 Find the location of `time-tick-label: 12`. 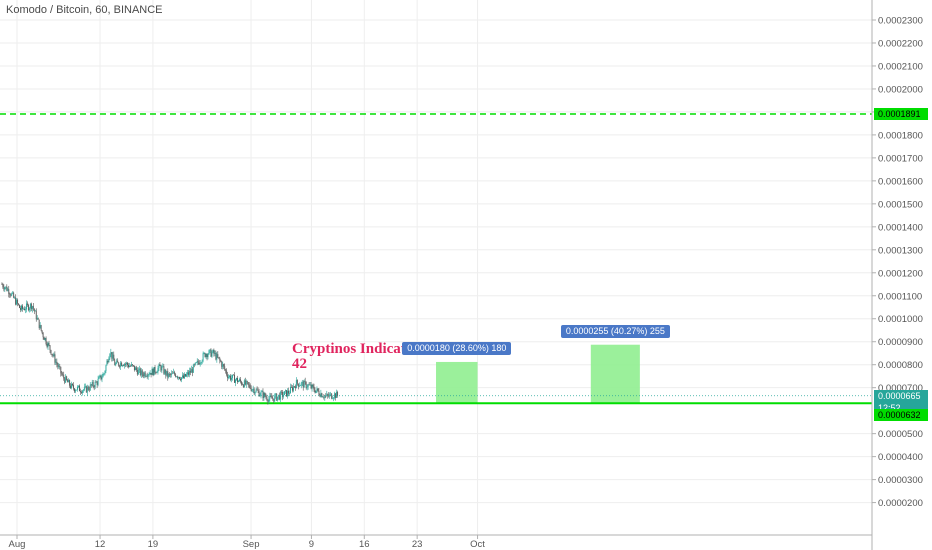

time-tick-label: 12 is located at coordinates (100, 544).